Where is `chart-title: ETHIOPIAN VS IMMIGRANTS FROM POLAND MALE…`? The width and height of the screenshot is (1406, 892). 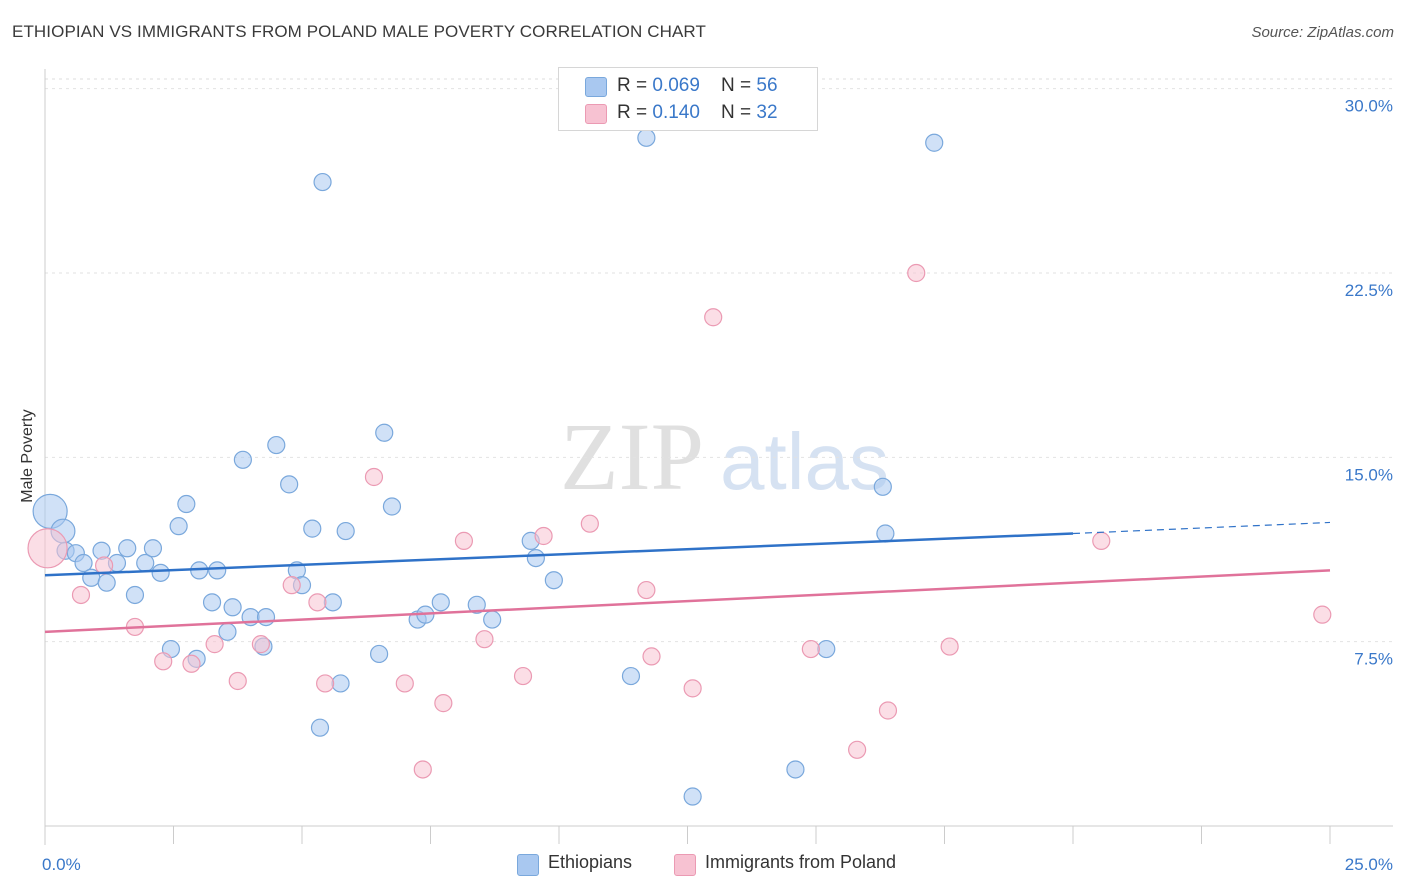 chart-title: ETHIOPIAN VS IMMIGRANTS FROM POLAND MALE… is located at coordinates (359, 31).